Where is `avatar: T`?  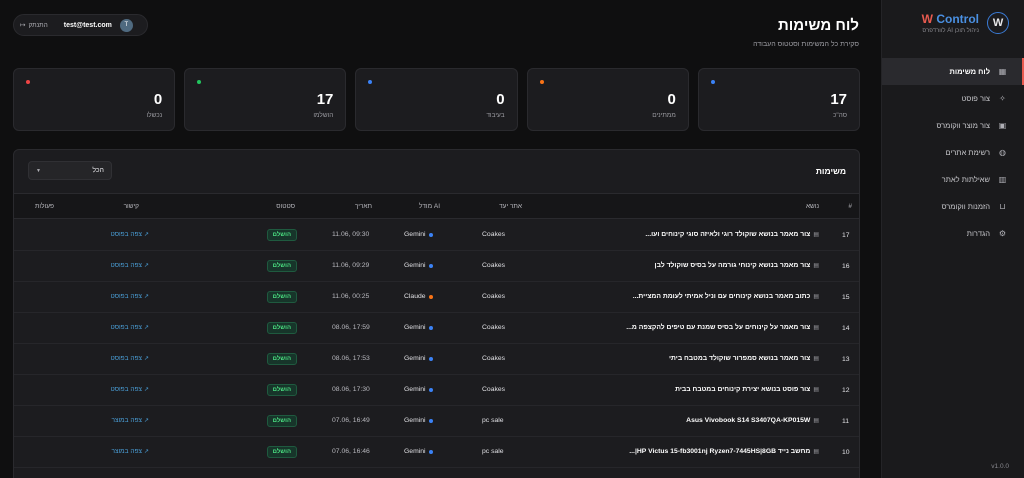 avatar: T is located at coordinates (126, 25).